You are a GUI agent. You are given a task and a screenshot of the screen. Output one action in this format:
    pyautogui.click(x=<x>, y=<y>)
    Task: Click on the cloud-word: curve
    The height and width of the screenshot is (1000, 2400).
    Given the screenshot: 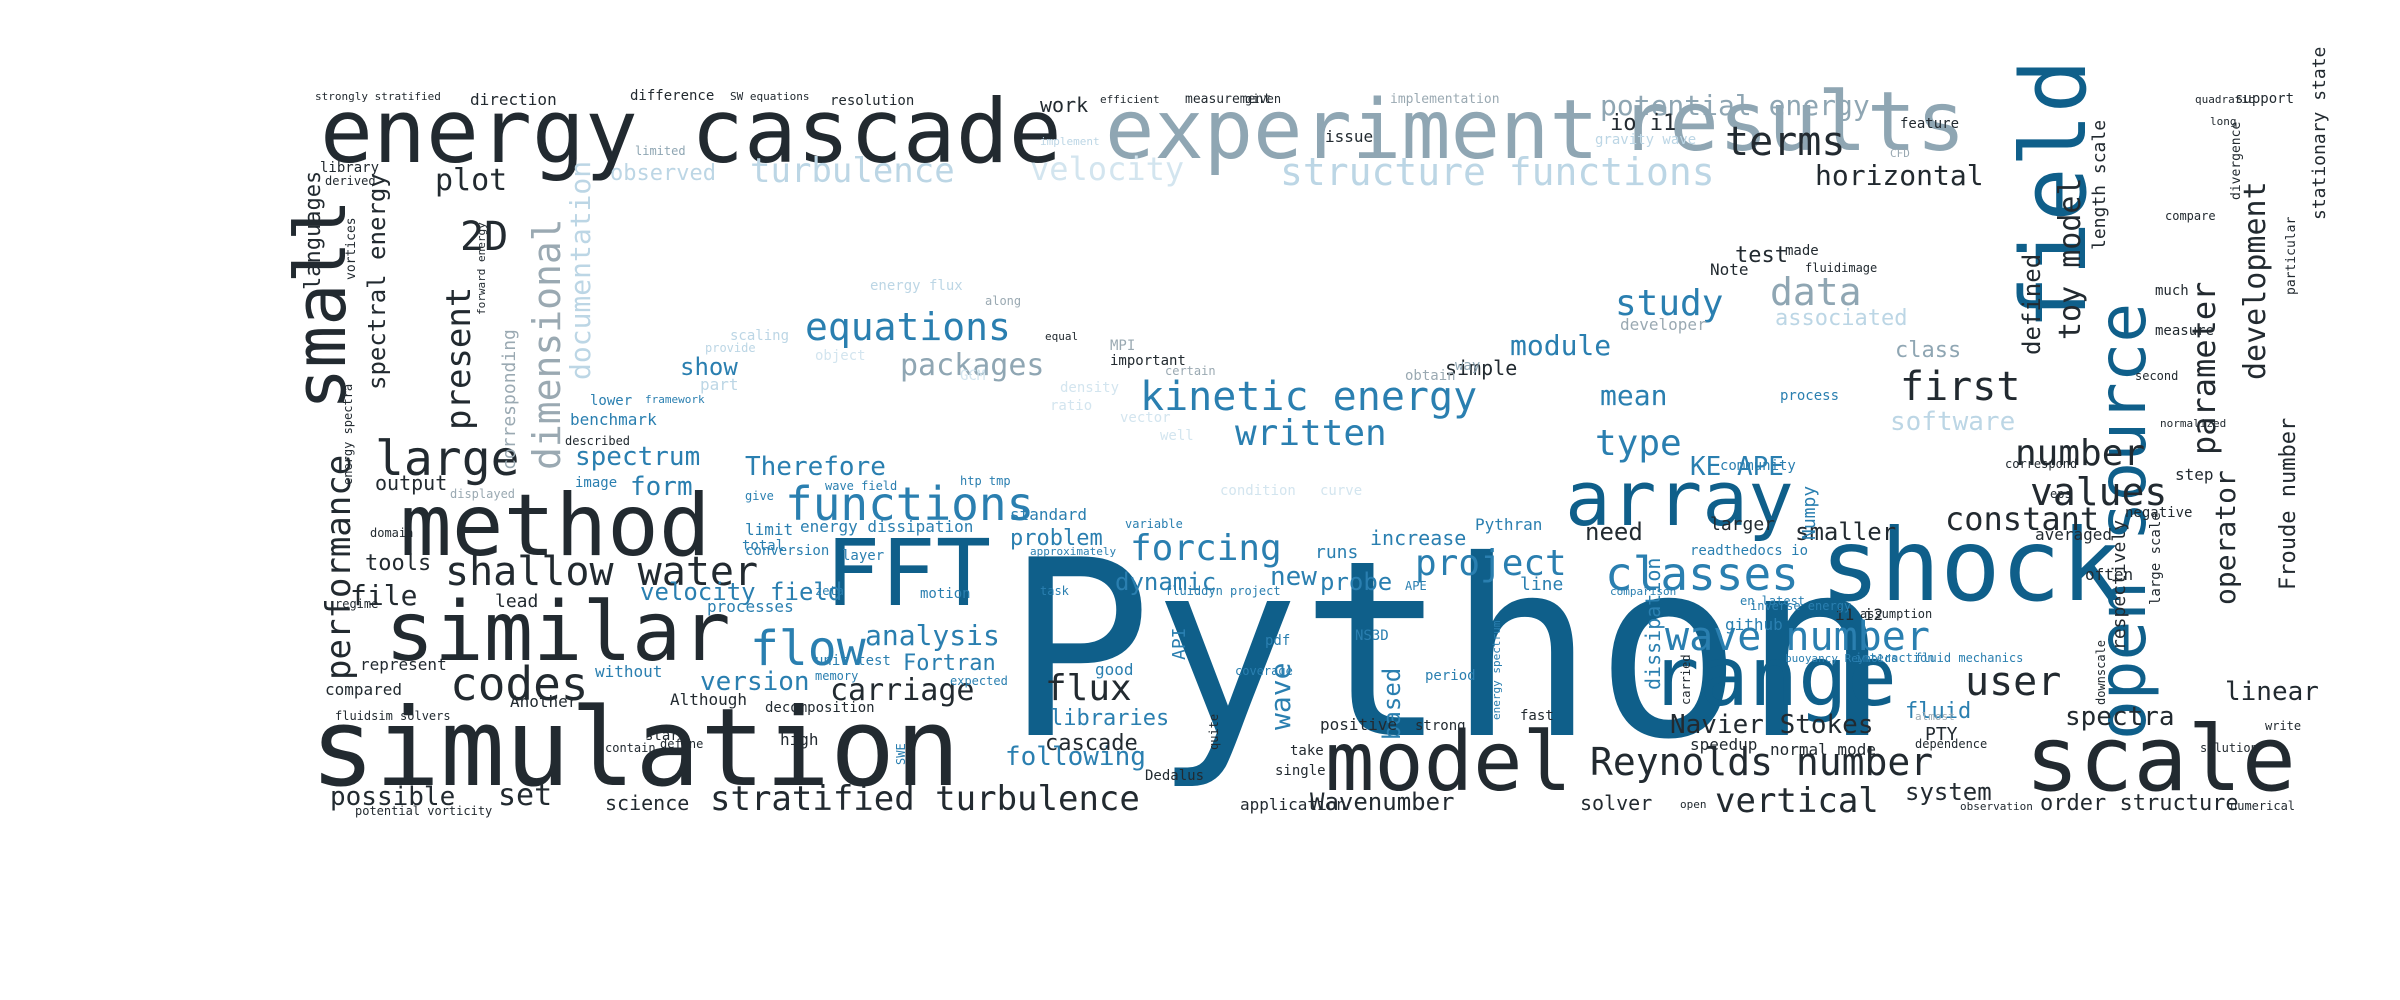 What is the action you would take?
    pyautogui.click(x=1341, y=491)
    